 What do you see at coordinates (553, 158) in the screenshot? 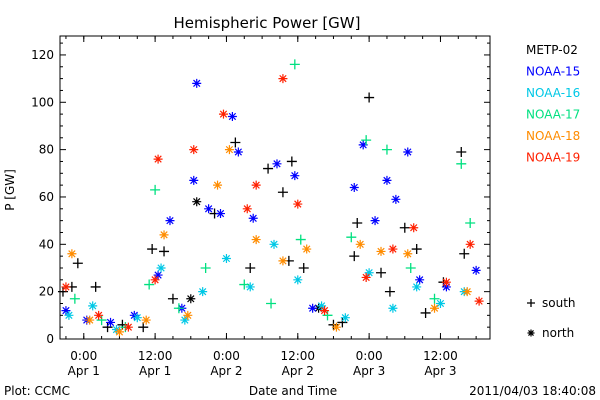
I see `legend-entry: NOAA-19` at bounding box center [553, 158].